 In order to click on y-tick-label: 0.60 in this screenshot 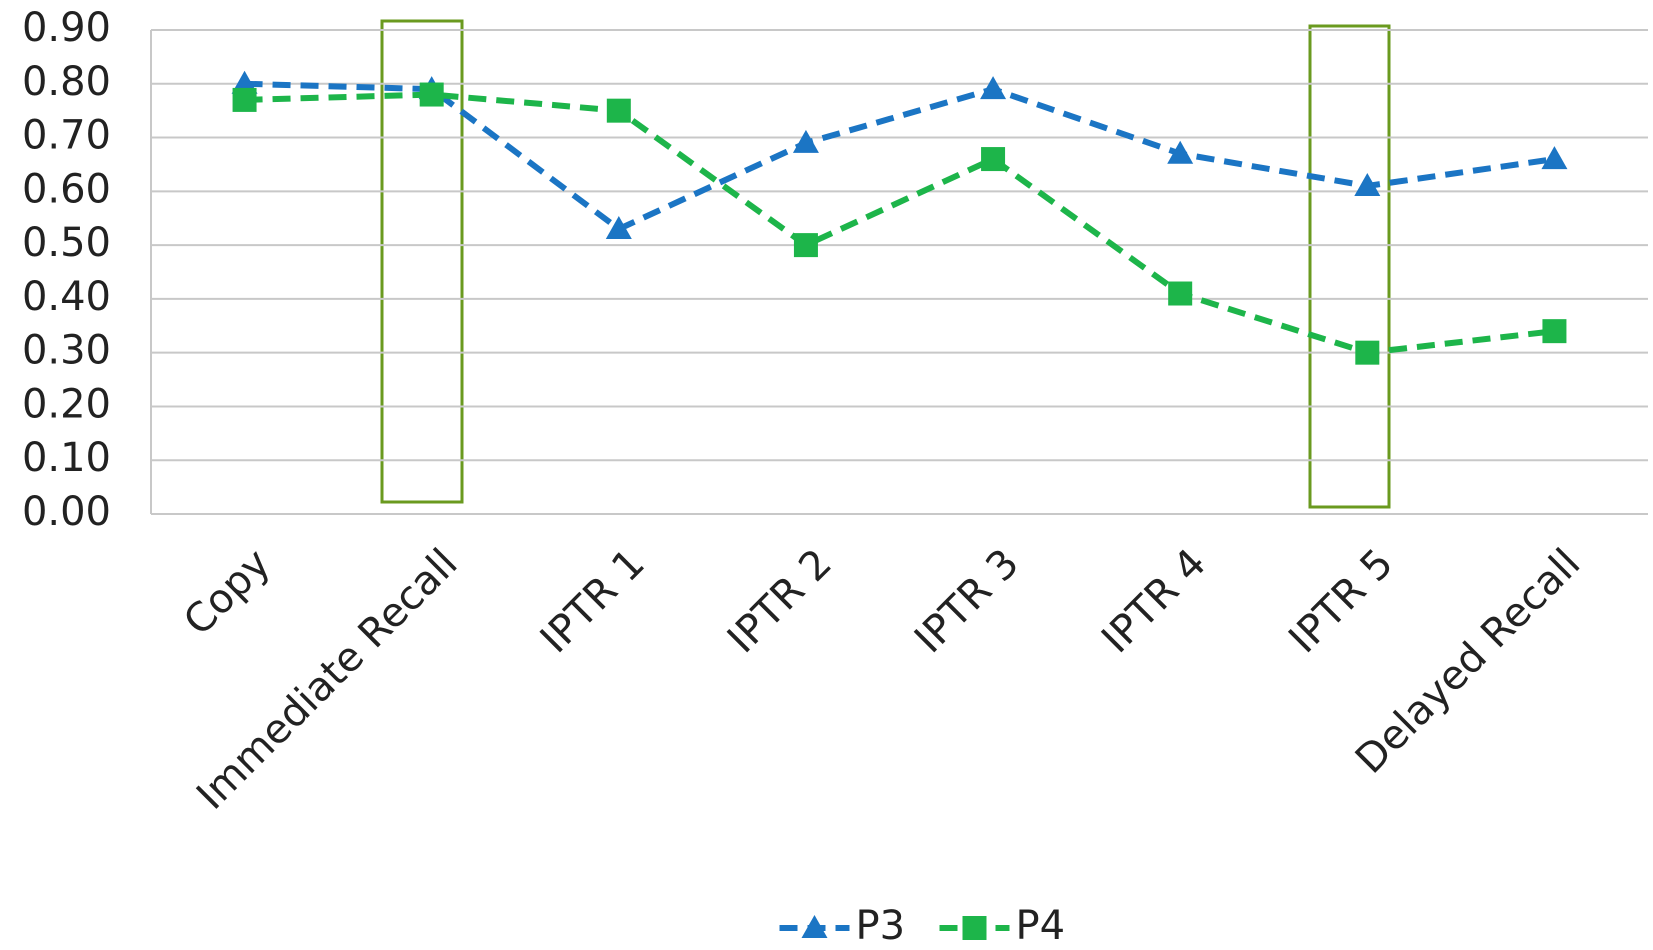, I will do `click(66, 189)`.